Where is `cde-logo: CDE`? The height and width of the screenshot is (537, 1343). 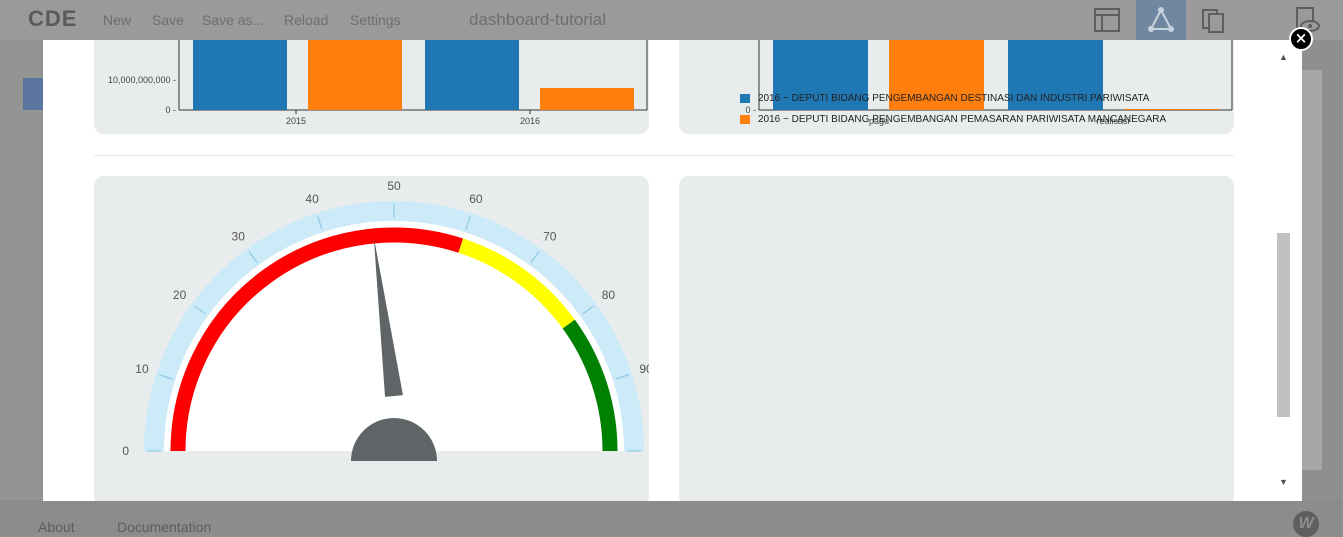
cde-logo: CDE is located at coordinates (53, 18).